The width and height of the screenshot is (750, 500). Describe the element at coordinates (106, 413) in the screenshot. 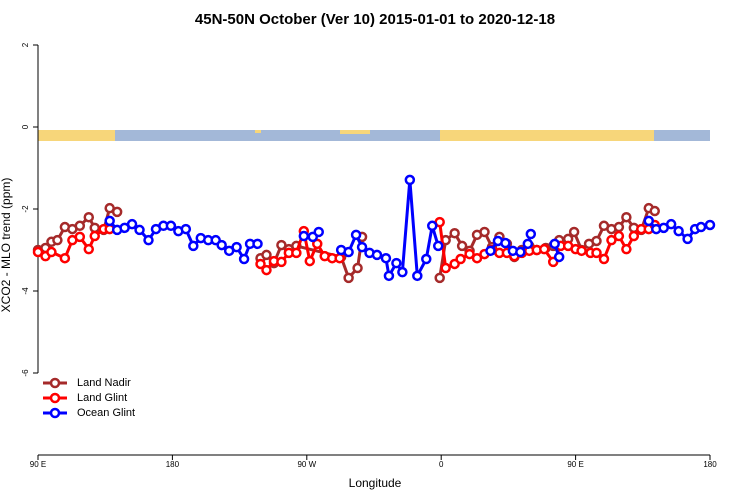

I see `legend-label: Ocean Glint` at that location.